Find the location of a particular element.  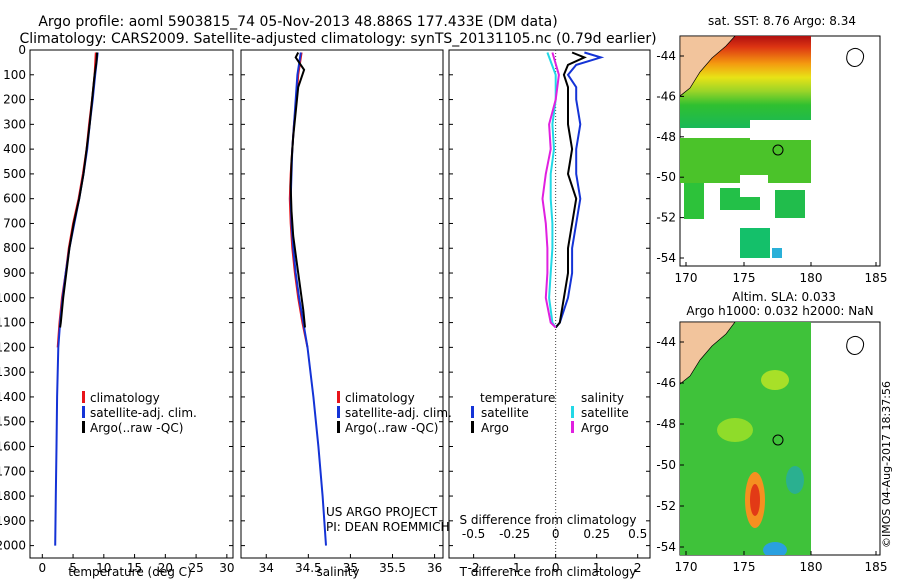

sla-map-axis: 170 175 180 185 -44 -46 -48 -50 -52 -54 is located at coordinates (771, 454).